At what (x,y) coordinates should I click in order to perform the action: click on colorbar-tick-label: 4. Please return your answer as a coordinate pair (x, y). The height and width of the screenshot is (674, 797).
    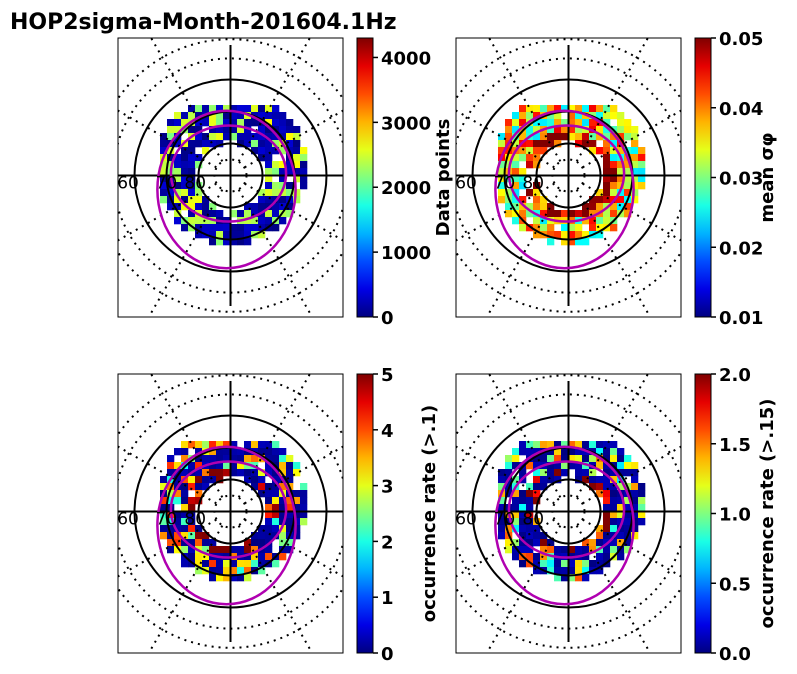
    Looking at the image, I should click on (387, 431).